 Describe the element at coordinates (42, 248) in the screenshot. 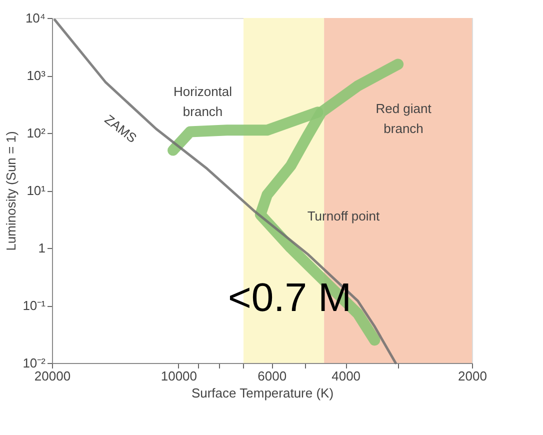

I see `y-tick-label: 1` at that location.